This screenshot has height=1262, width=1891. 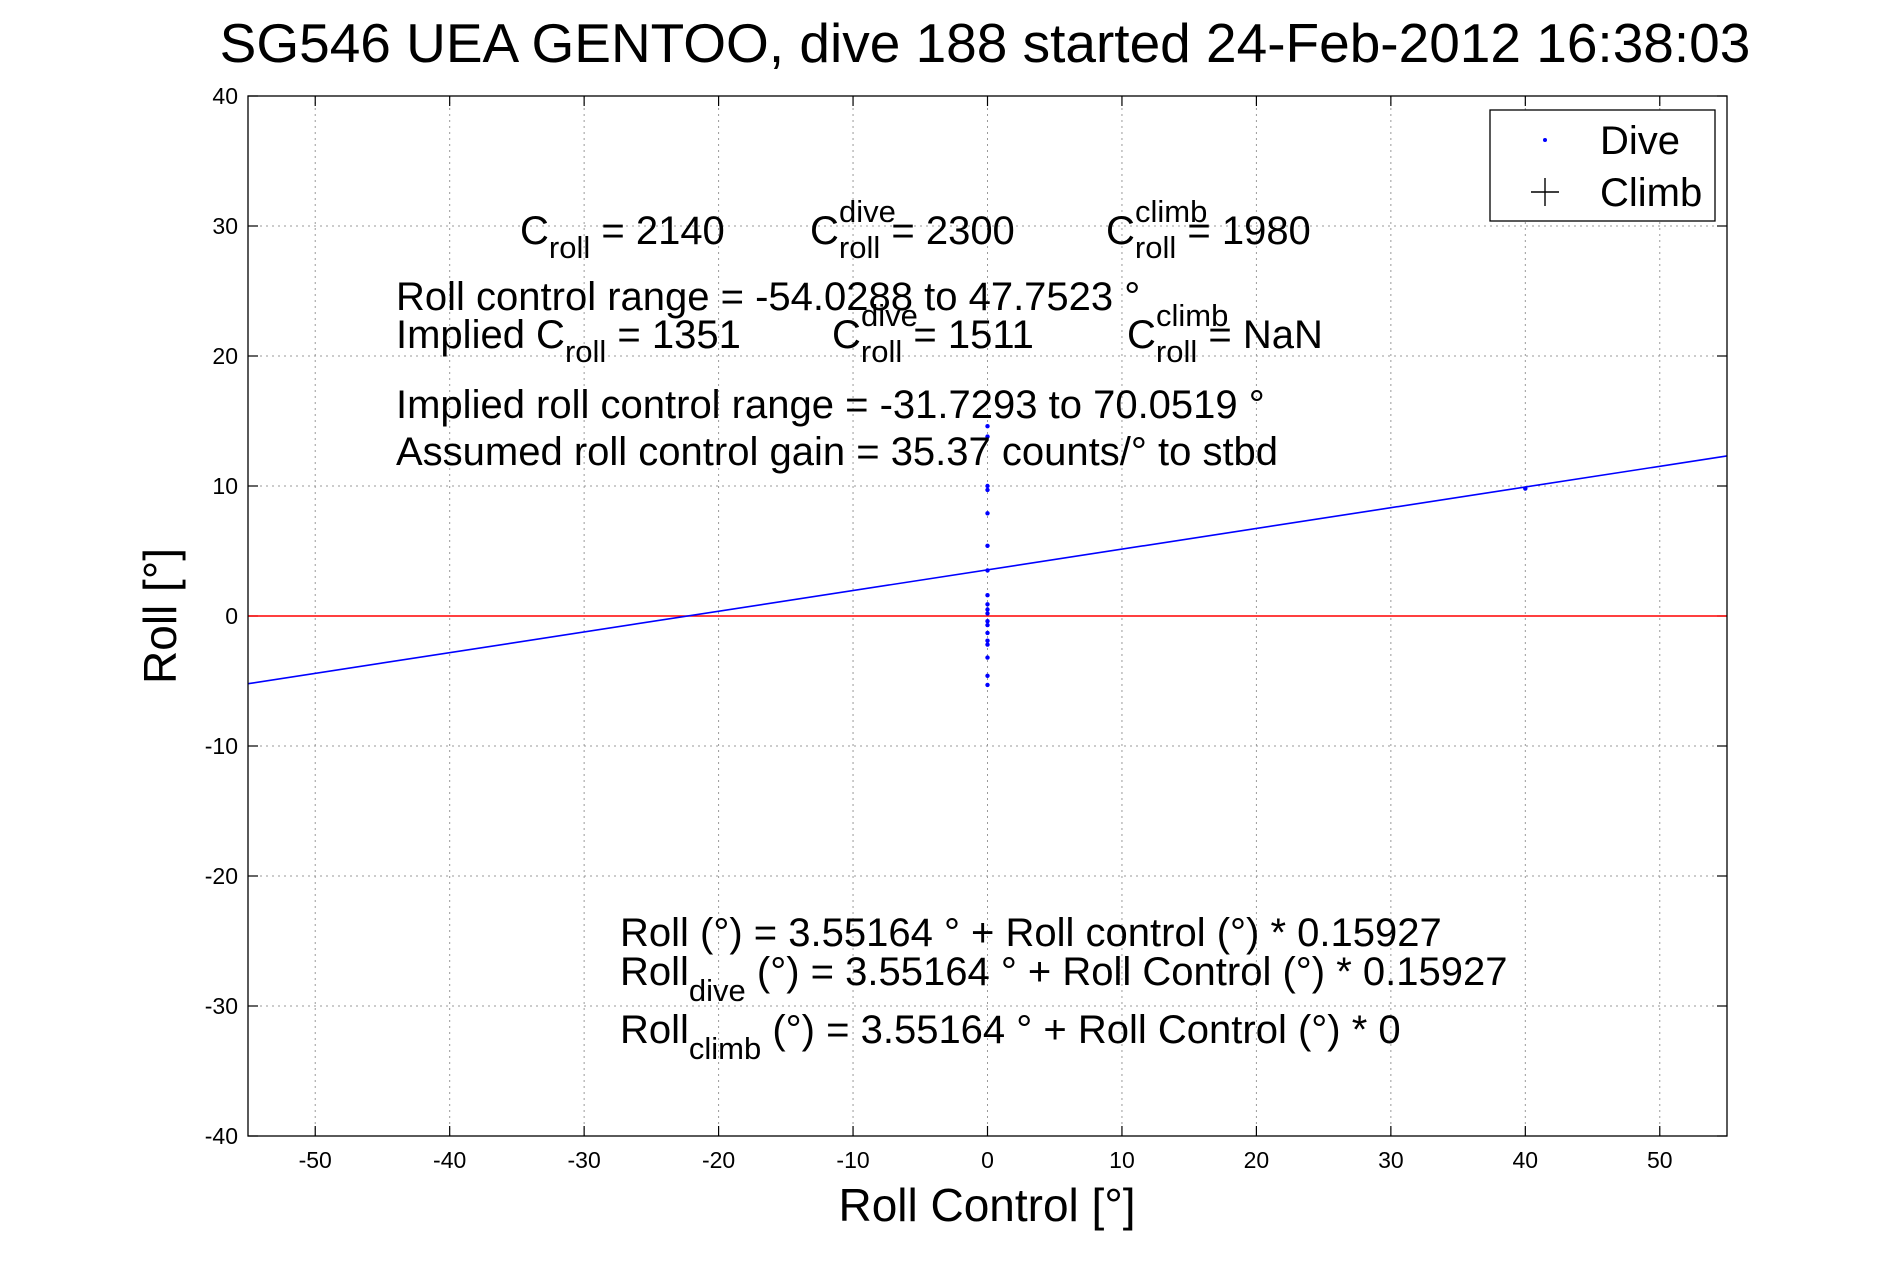 What do you see at coordinates (933, 341) in the screenshot?
I see `annotation-implied-c-roll-dive: Croll = 1511` at bounding box center [933, 341].